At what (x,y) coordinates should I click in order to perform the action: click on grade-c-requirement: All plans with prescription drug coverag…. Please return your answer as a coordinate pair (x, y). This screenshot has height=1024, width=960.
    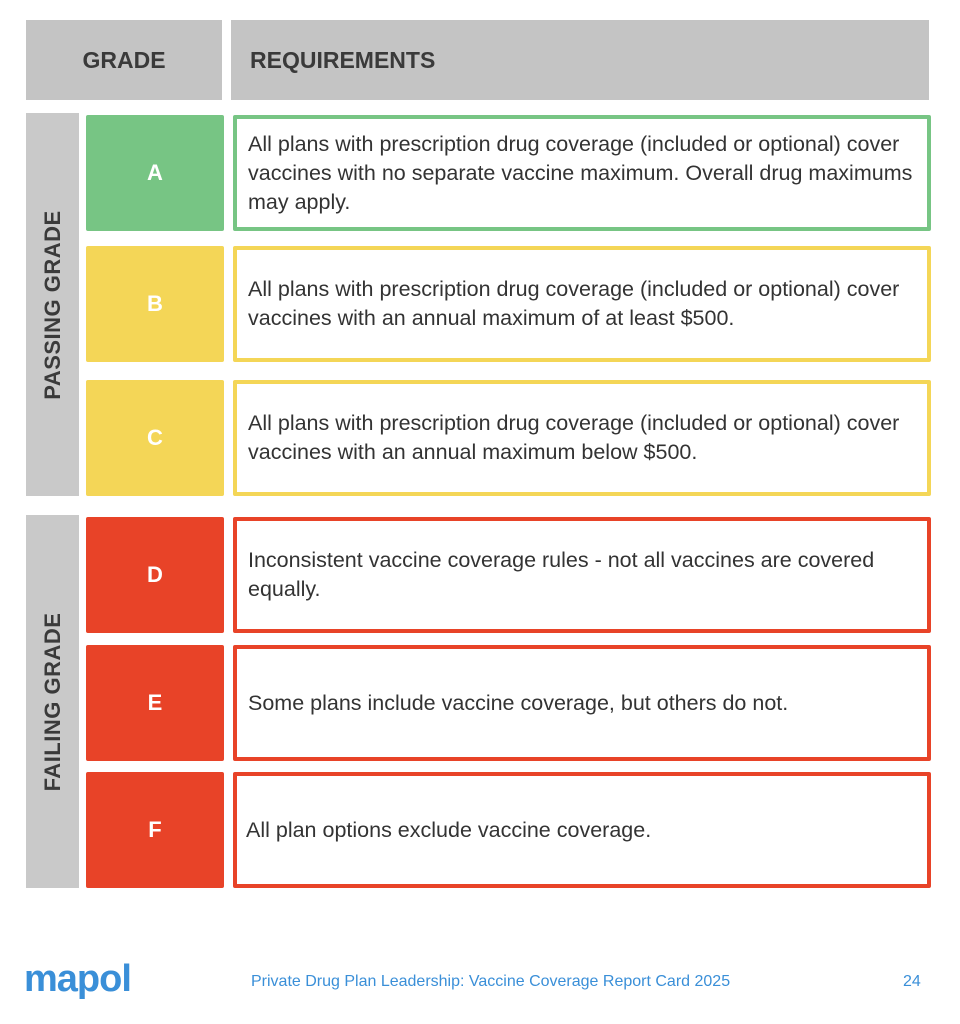
    Looking at the image, I should click on (582, 438).